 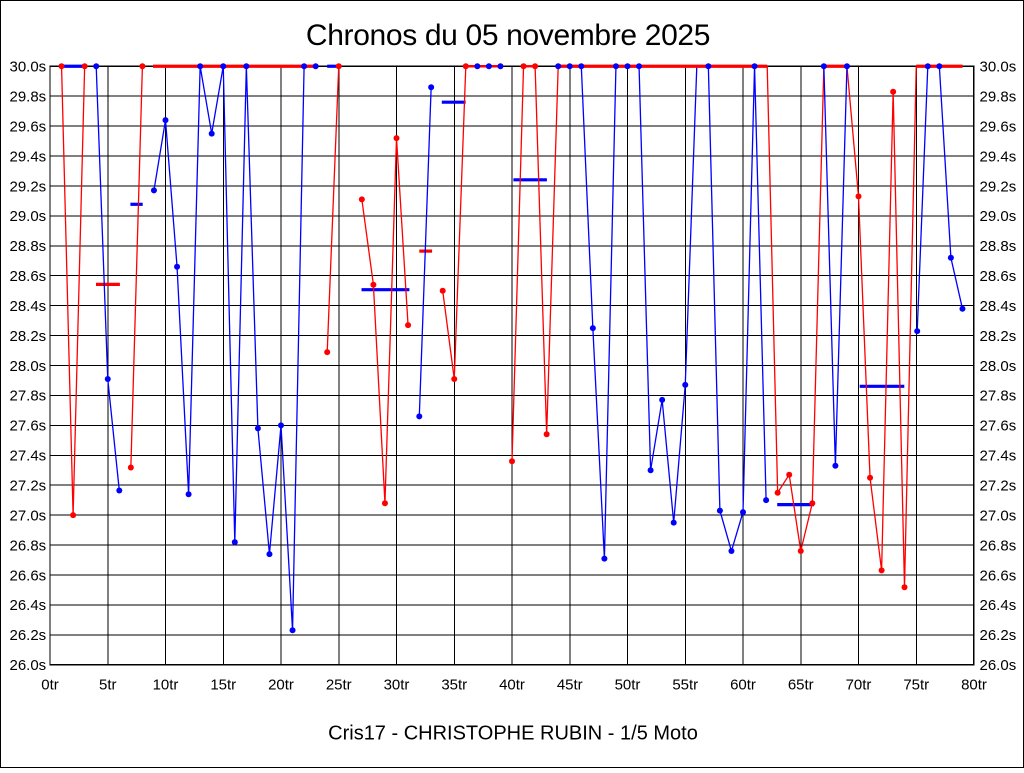 I want to click on svg-text: 45tr, so click(x=570, y=684).